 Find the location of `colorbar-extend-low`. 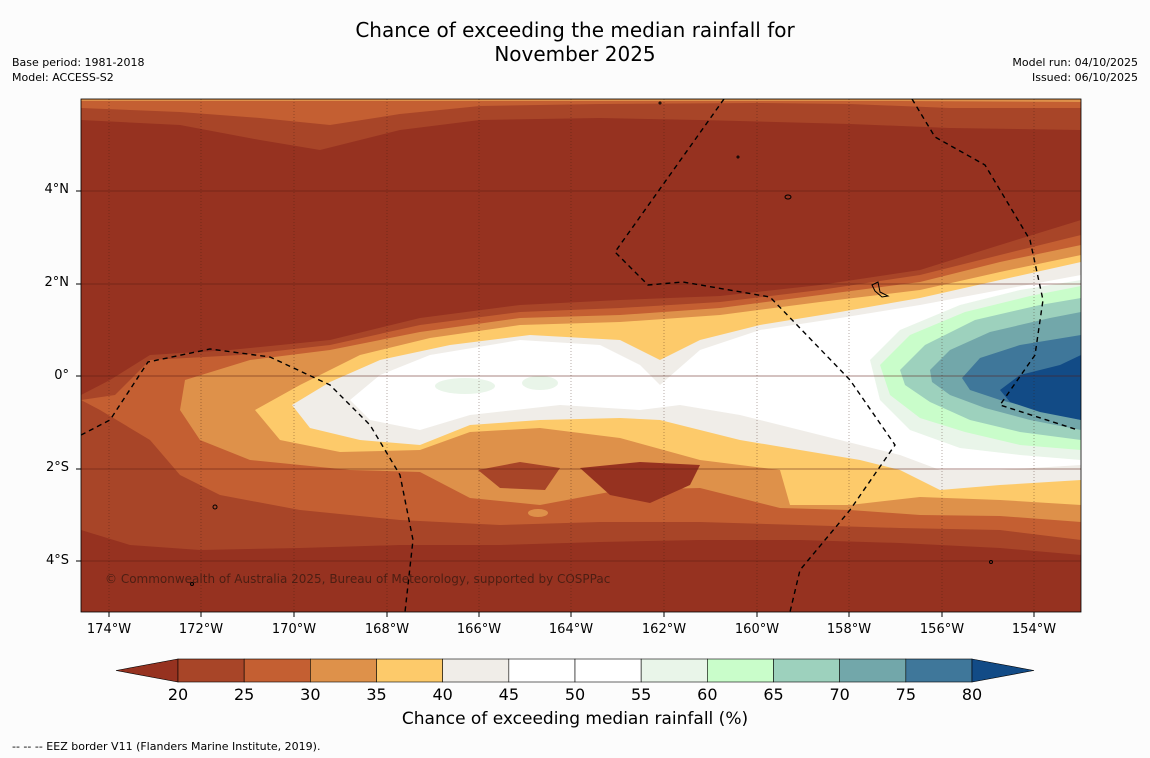

colorbar-extend-low is located at coordinates (147, 670).